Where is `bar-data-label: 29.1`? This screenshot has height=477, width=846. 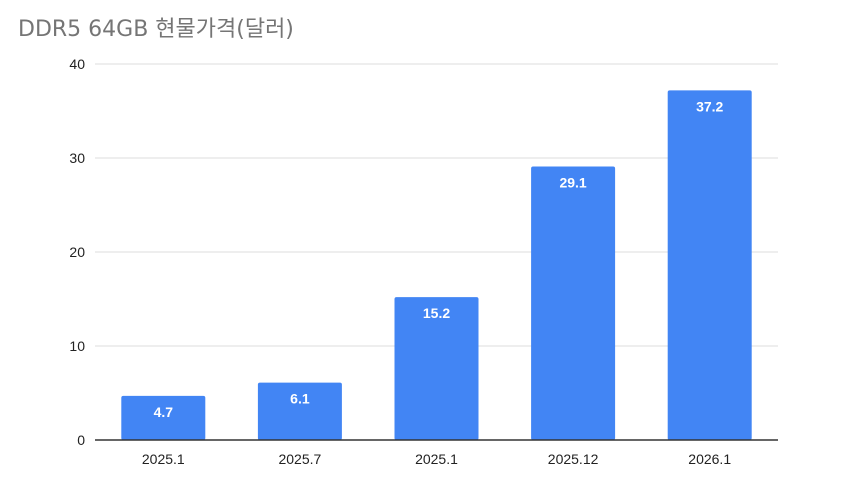 bar-data-label: 29.1 is located at coordinates (572, 182).